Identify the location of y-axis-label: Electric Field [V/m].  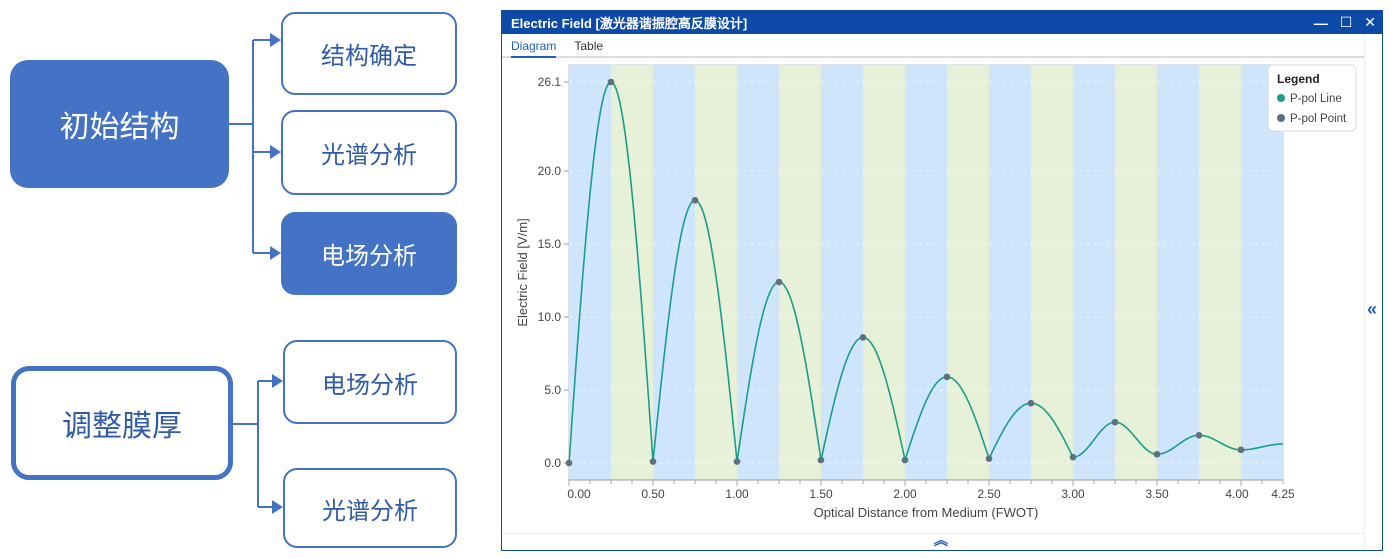
(522, 272).